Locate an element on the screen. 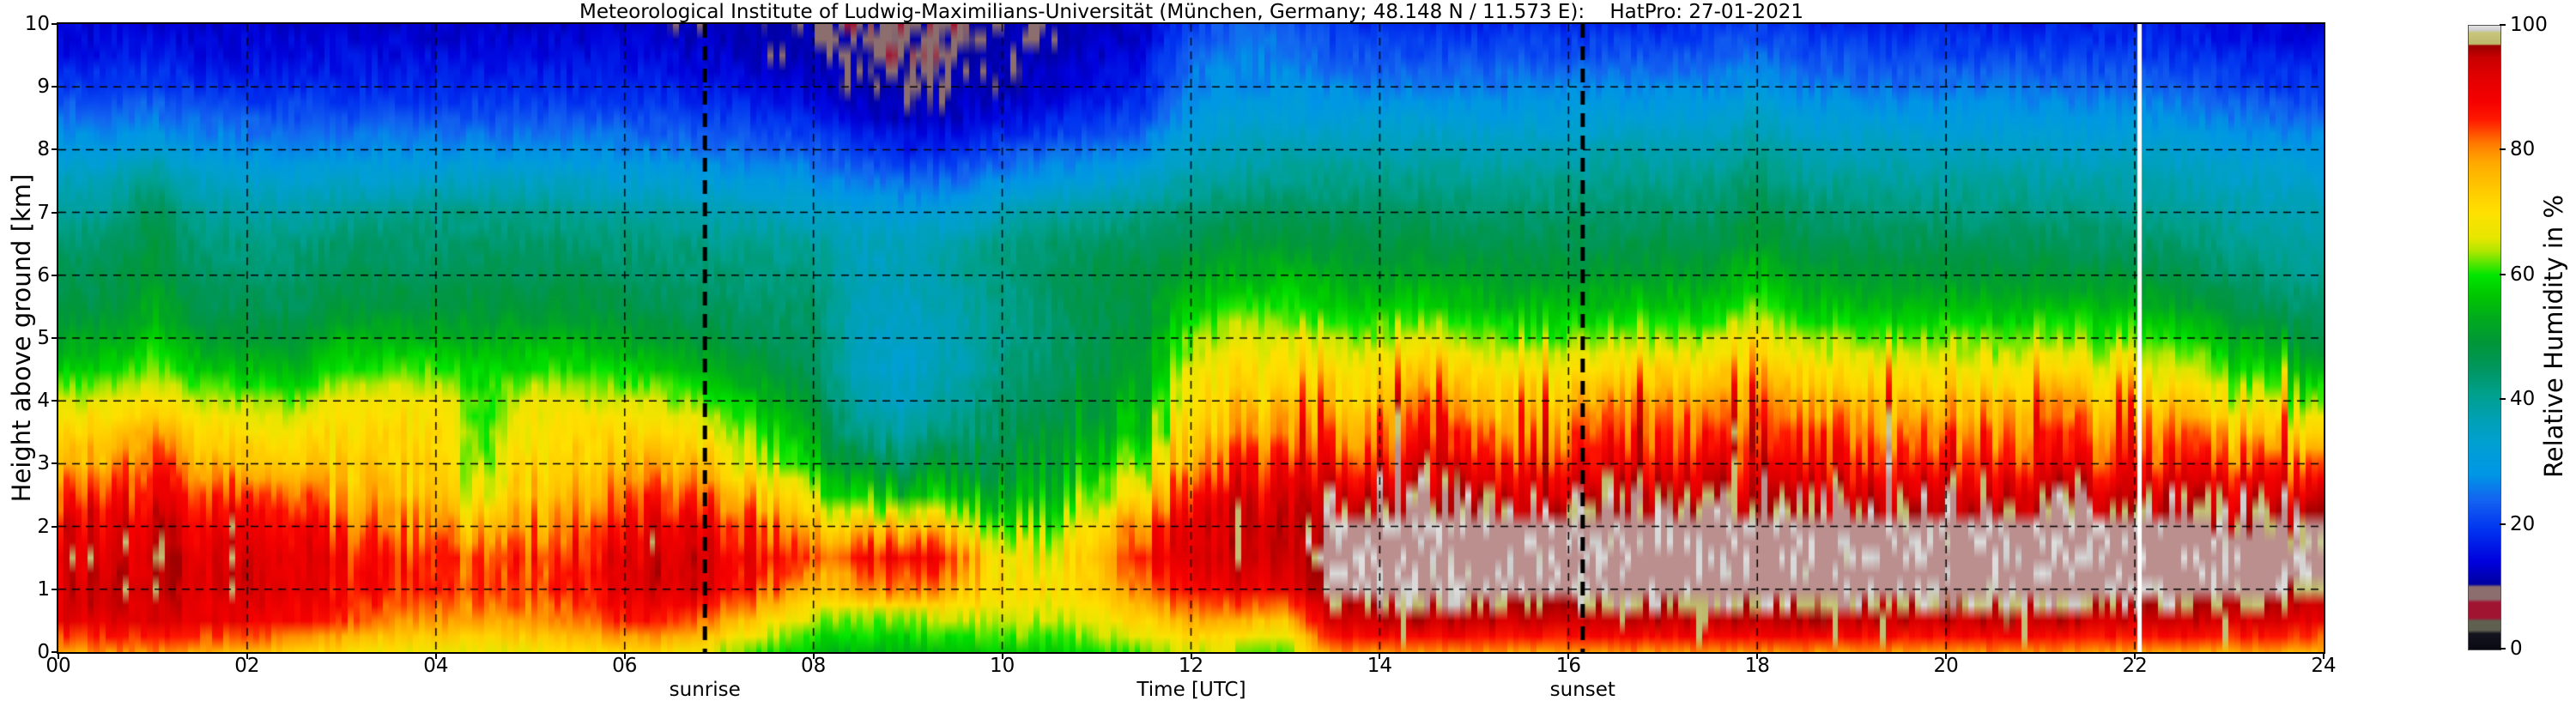  colorbar-tick-label: 100 is located at coordinates (2529, 25).